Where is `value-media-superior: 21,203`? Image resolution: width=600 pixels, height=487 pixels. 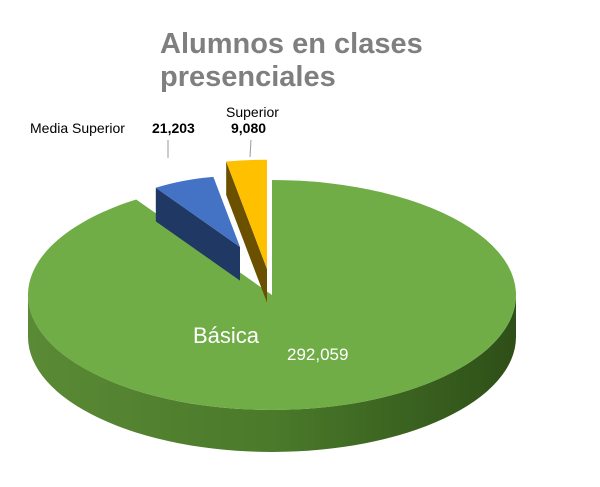
value-media-superior: 21,203 is located at coordinates (173, 128).